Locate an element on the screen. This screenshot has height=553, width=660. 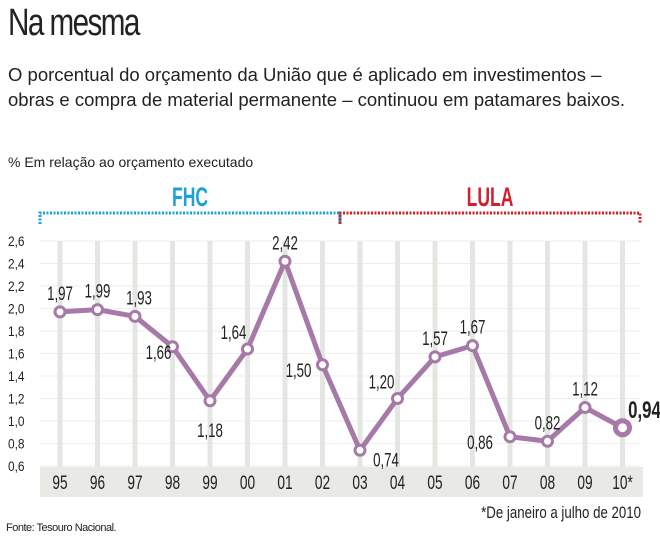
data-label: 1,12 is located at coordinates (585, 389).